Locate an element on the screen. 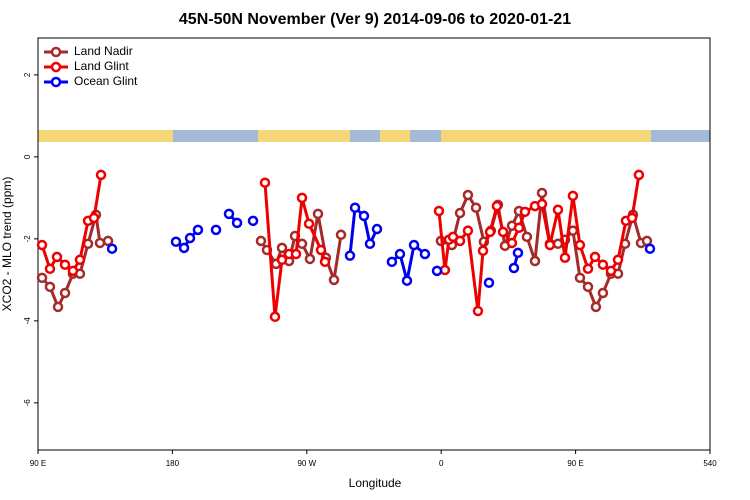 The height and width of the screenshot is (500, 750). legend-label: Ocean Glint is located at coordinates (106, 81).